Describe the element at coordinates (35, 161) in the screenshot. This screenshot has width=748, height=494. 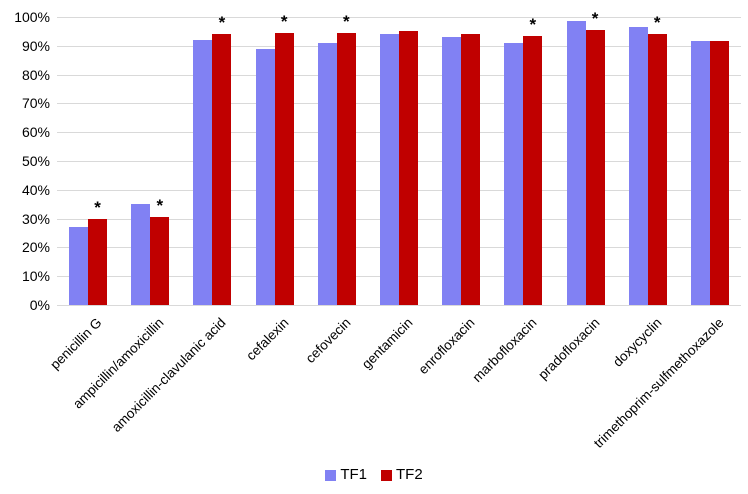
I see `y-tick-label: 50%` at that location.